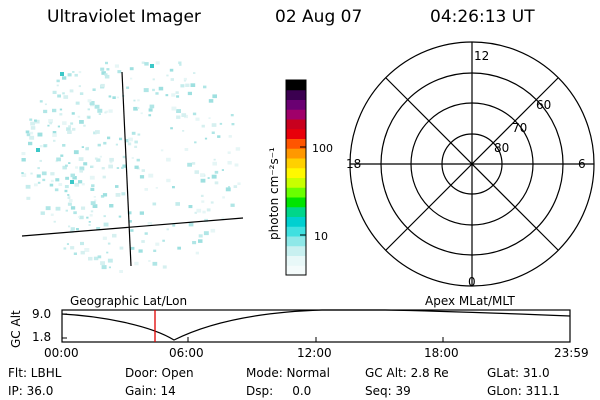 The image size is (600, 400). I want to click on status-gain: Gain: 14, so click(150, 391).